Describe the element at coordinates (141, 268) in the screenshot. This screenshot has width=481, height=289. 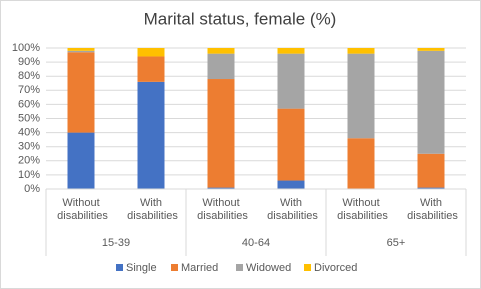
I see `legend-label: Single` at that location.